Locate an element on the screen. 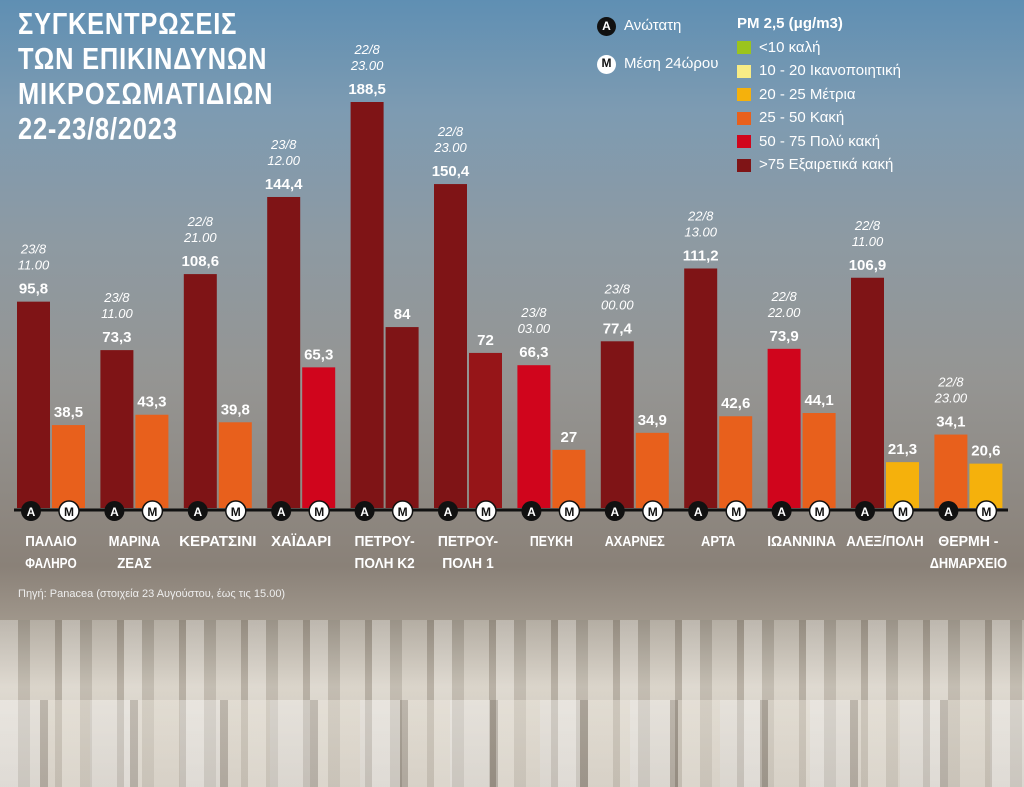 Image resolution: width=1024 pixels, height=787 pixels. value-label-max: 108,6 is located at coordinates (201, 261).